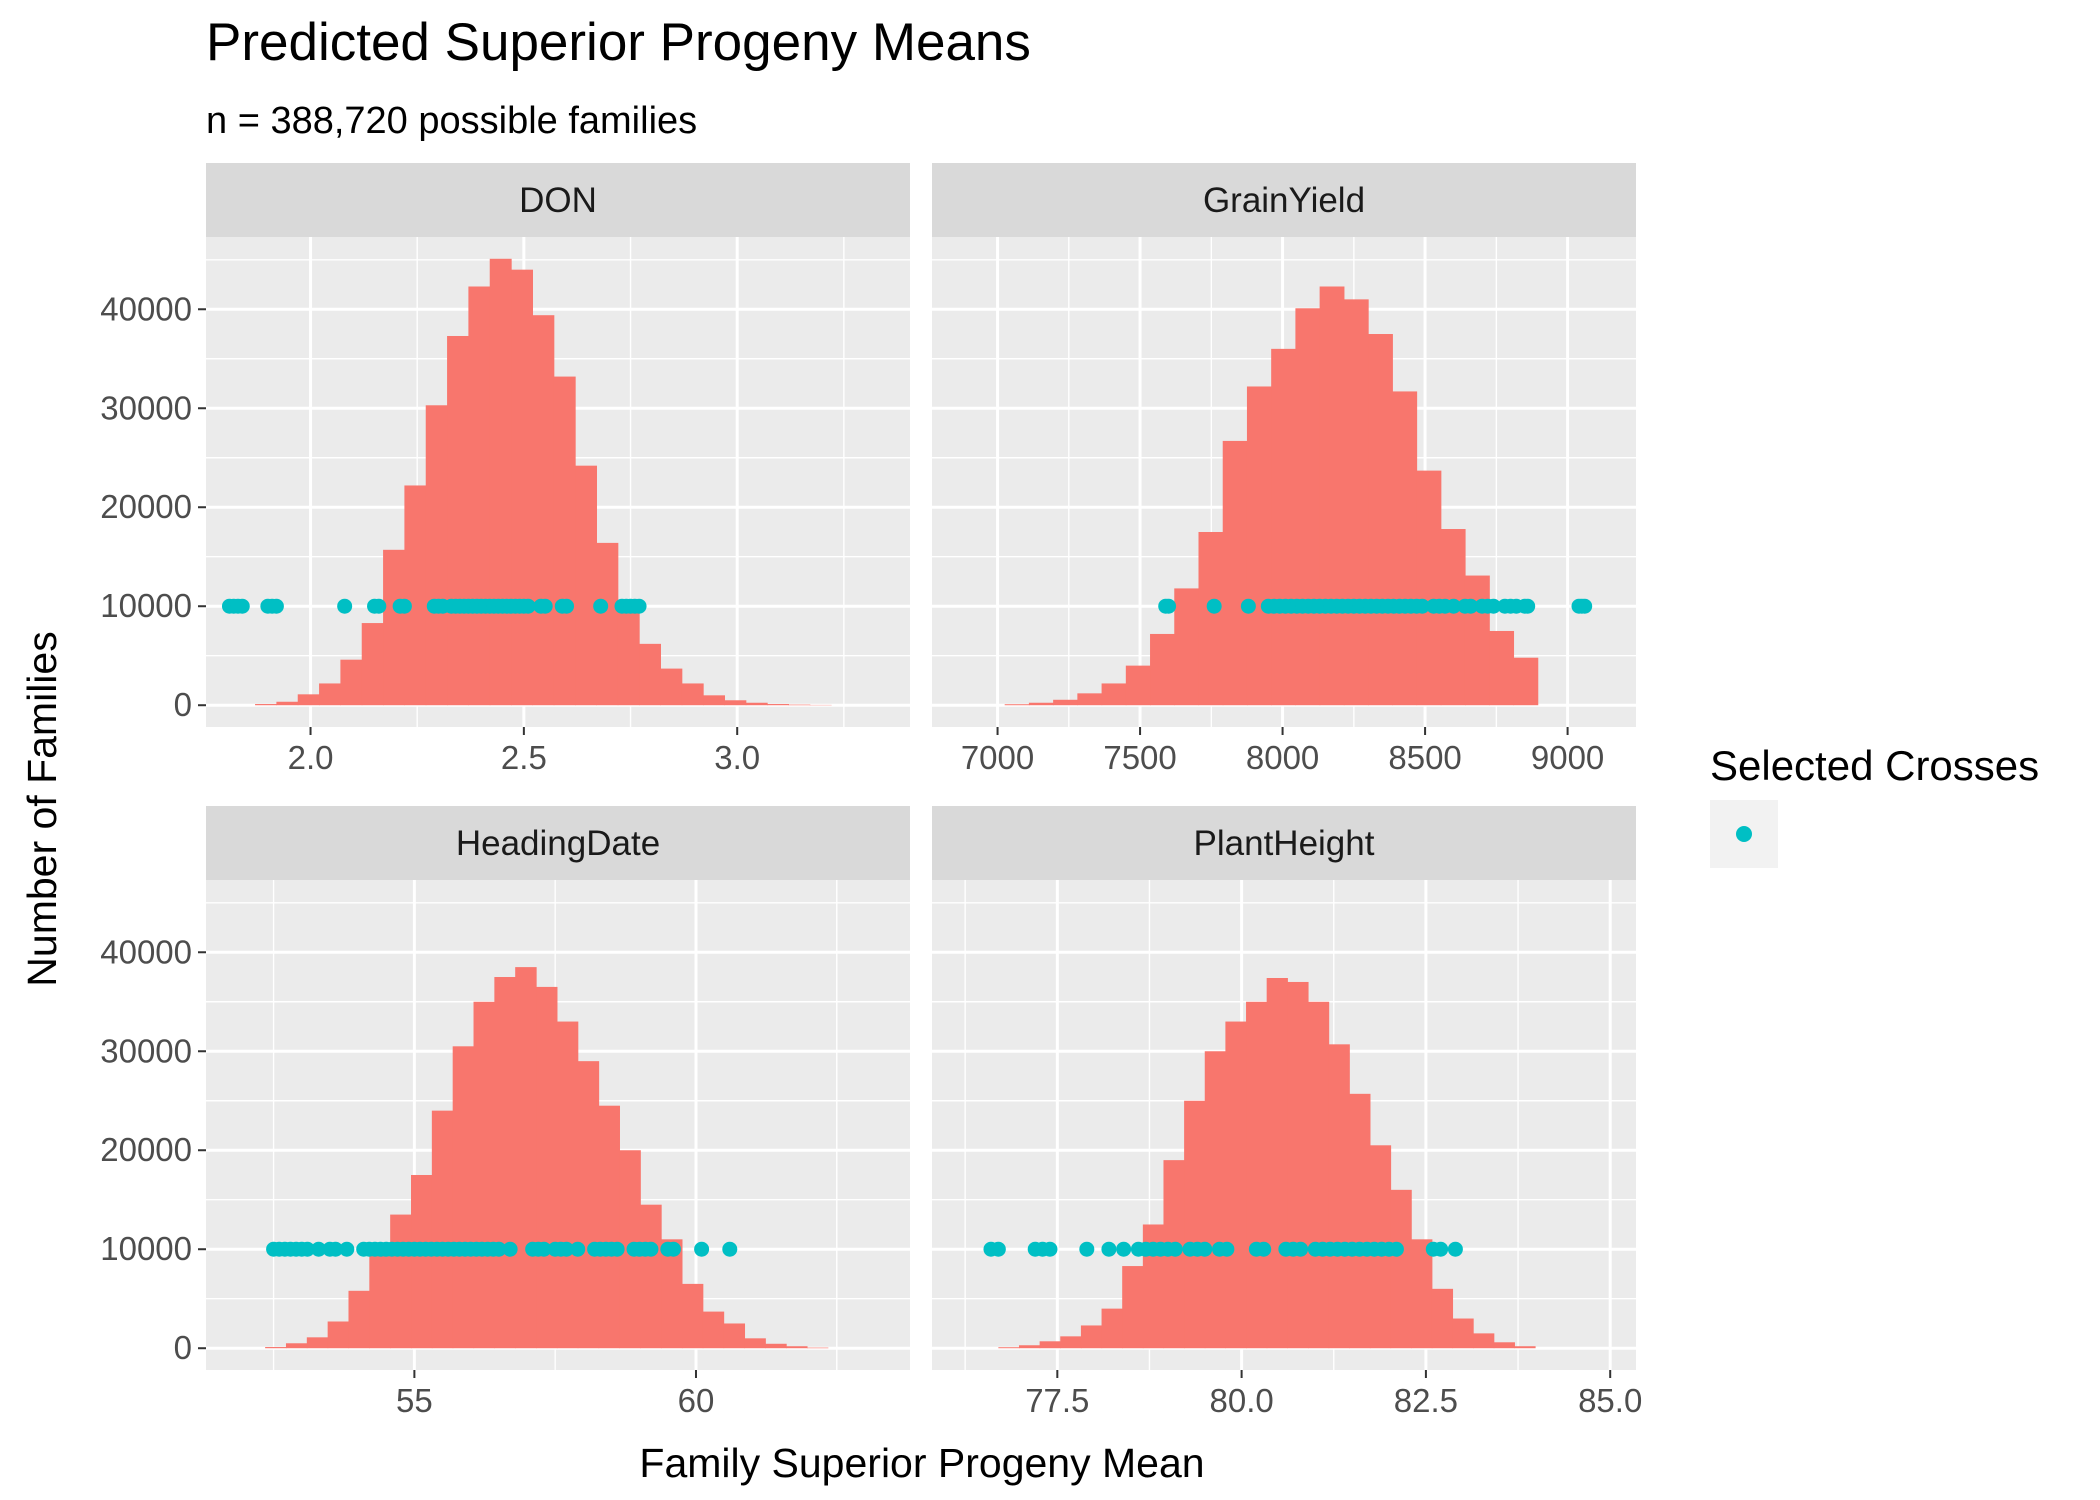  Describe the element at coordinates (146, 1050) in the screenshot. I see `y-tick-label: 30000` at that location.